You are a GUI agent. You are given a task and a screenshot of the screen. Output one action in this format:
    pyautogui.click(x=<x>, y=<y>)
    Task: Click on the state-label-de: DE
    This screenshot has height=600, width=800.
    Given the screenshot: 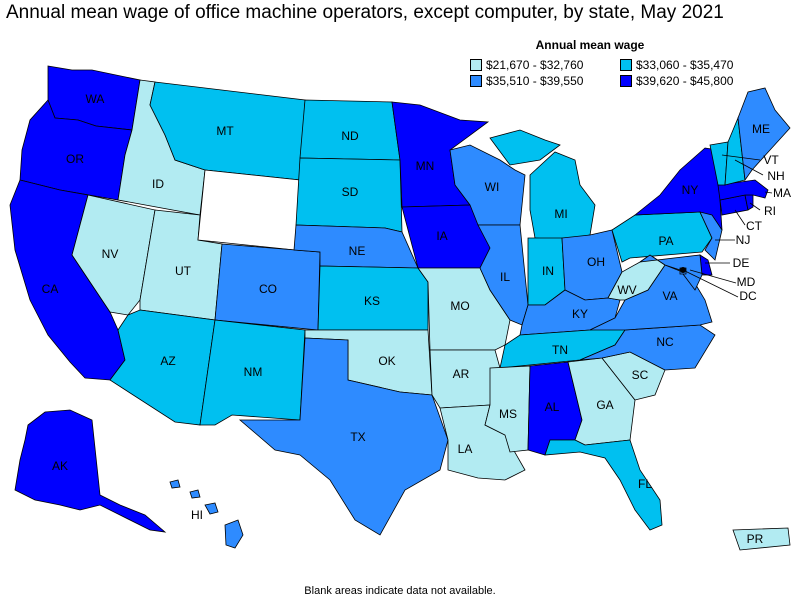 What is the action you would take?
    pyautogui.click(x=741, y=263)
    